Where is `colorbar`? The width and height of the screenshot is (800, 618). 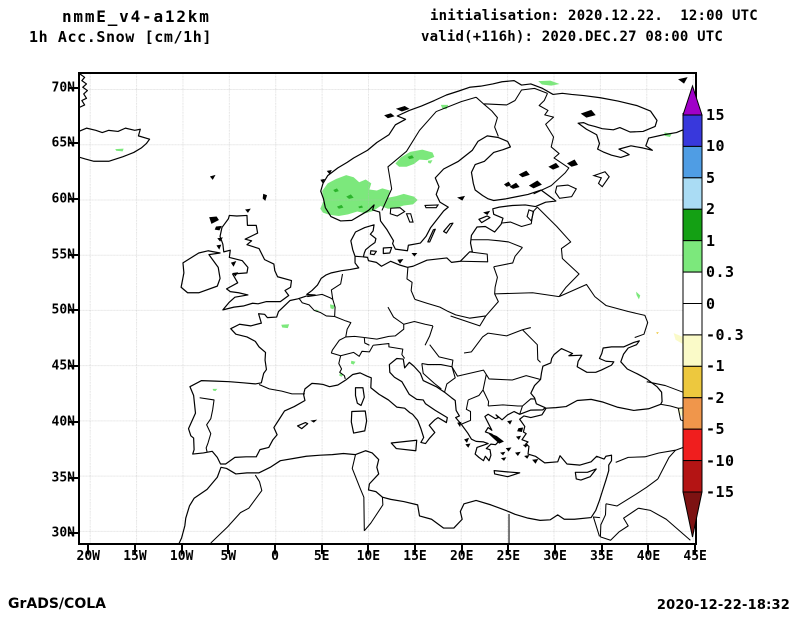 colorbar is located at coordinates (695, 310).